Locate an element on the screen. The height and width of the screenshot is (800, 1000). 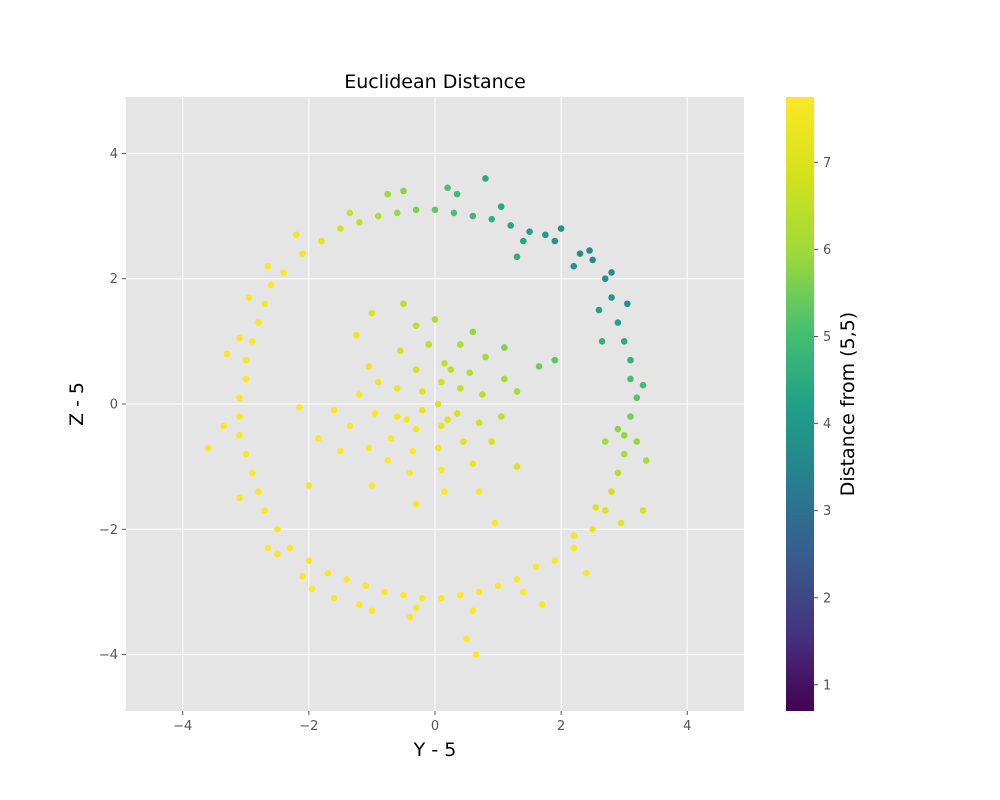
y-tick-label: 4 is located at coordinates (114, 154).